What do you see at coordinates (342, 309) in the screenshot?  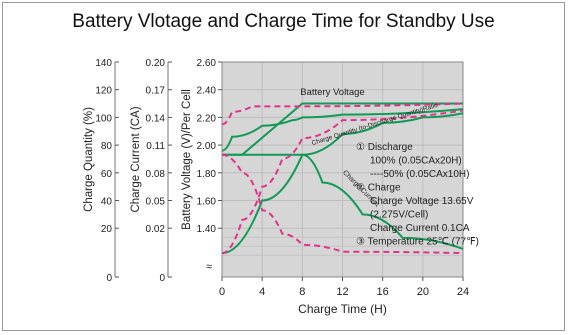 I see `x-axis-label: Charge Time (H)` at bounding box center [342, 309].